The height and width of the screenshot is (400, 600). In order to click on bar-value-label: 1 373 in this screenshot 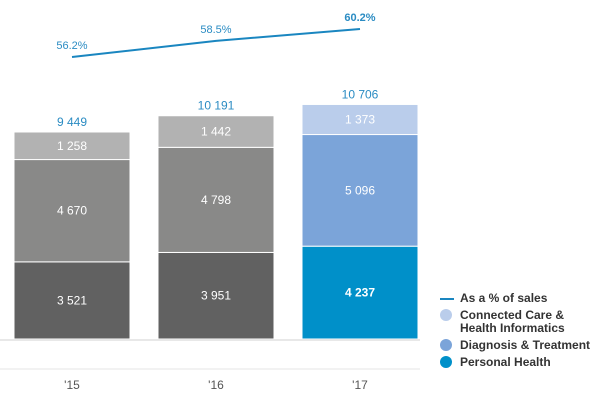, I will do `click(360, 120)`.